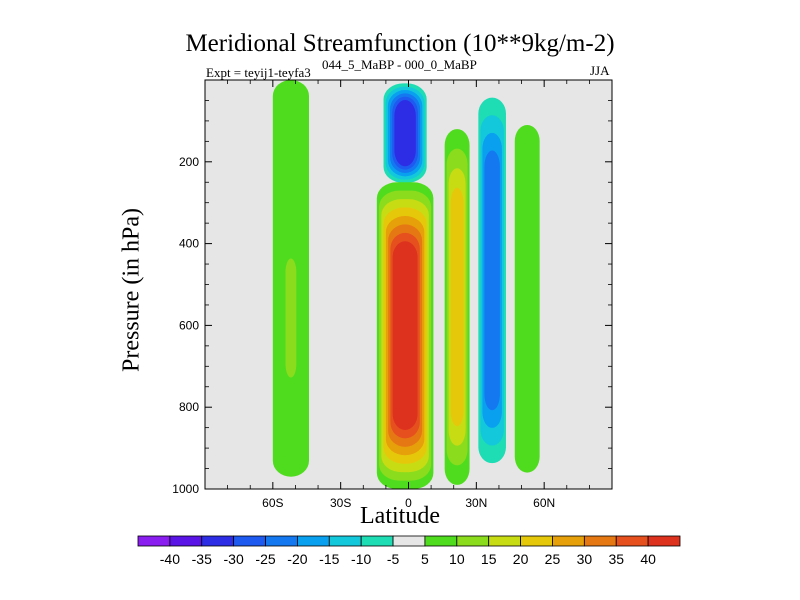  Describe the element at coordinates (340, 503) in the screenshot. I see `x-tick-label: 30S` at that location.